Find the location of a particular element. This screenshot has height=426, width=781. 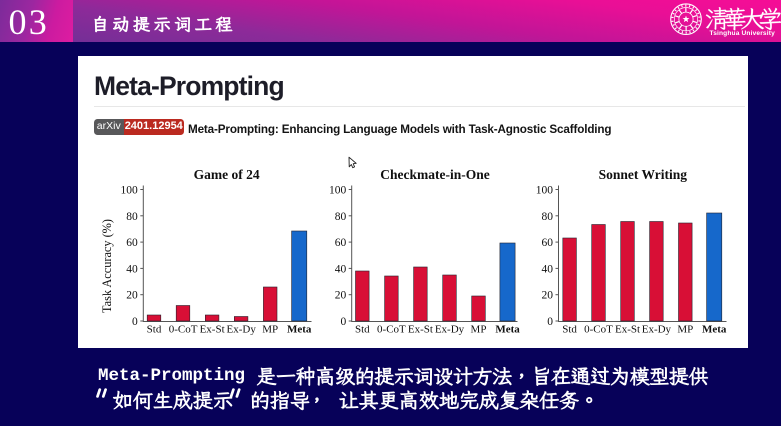

svg-text: Task Accuracy (%) is located at coordinates (107, 266).